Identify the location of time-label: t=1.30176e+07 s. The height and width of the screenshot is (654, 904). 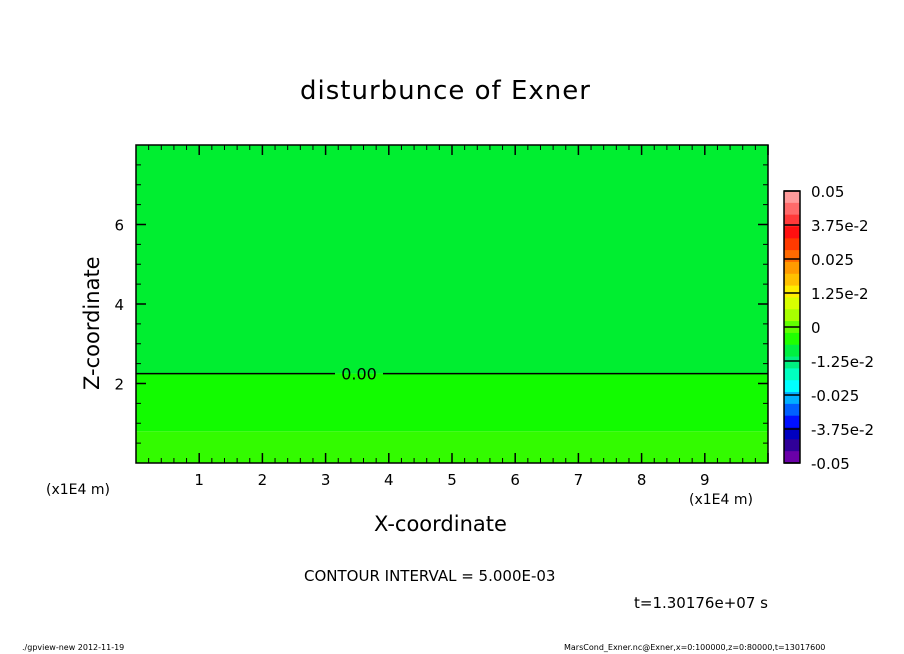
(701, 603).